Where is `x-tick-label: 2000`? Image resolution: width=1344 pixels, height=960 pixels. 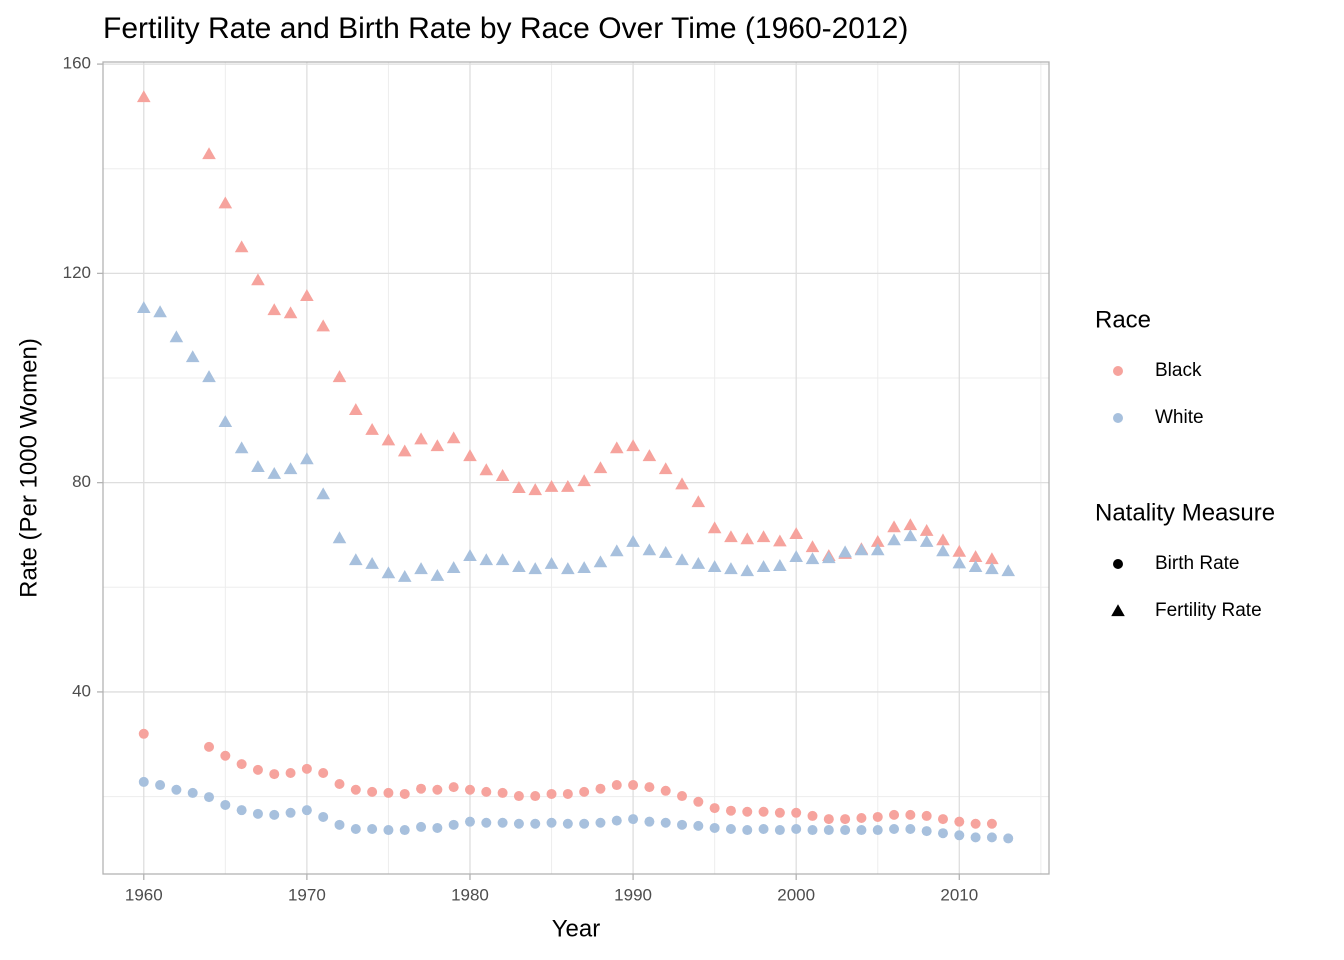 x-tick-label: 2000 is located at coordinates (796, 894).